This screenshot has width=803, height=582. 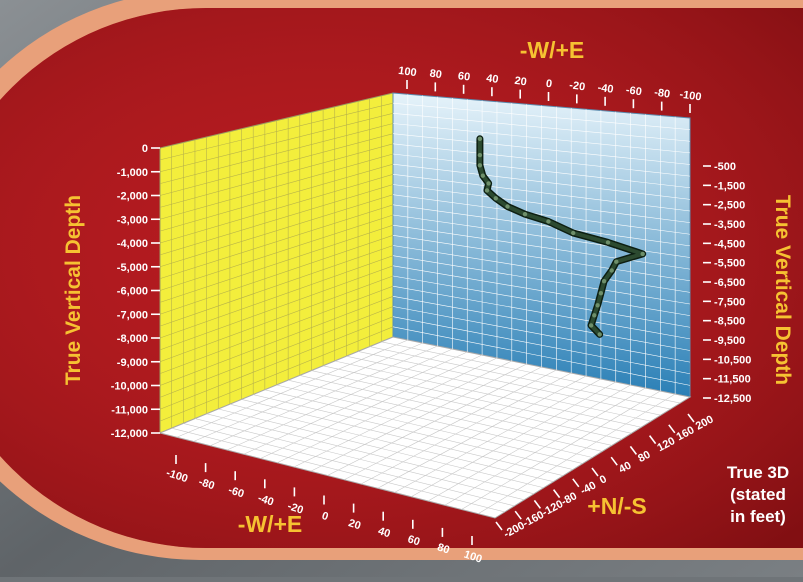 What do you see at coordinates (690, 96) in the screenshot?
I see `top-x-tick-label: -100` at bounding box center [690, 96].